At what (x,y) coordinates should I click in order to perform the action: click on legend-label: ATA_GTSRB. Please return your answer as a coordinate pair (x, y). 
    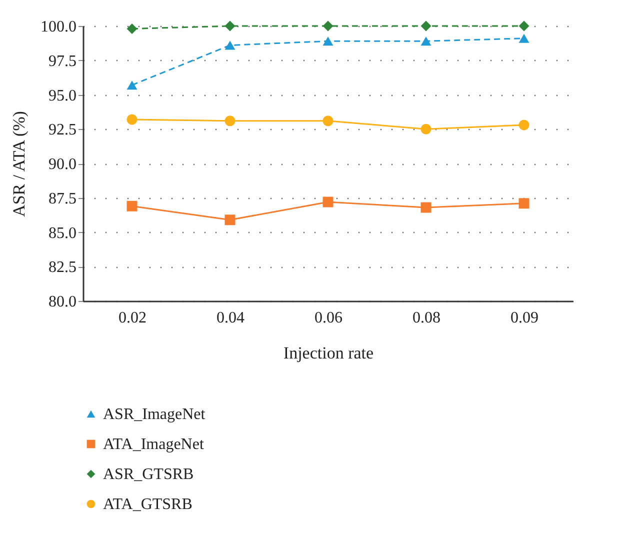
    Looking at the image, I should click on (147, 504).